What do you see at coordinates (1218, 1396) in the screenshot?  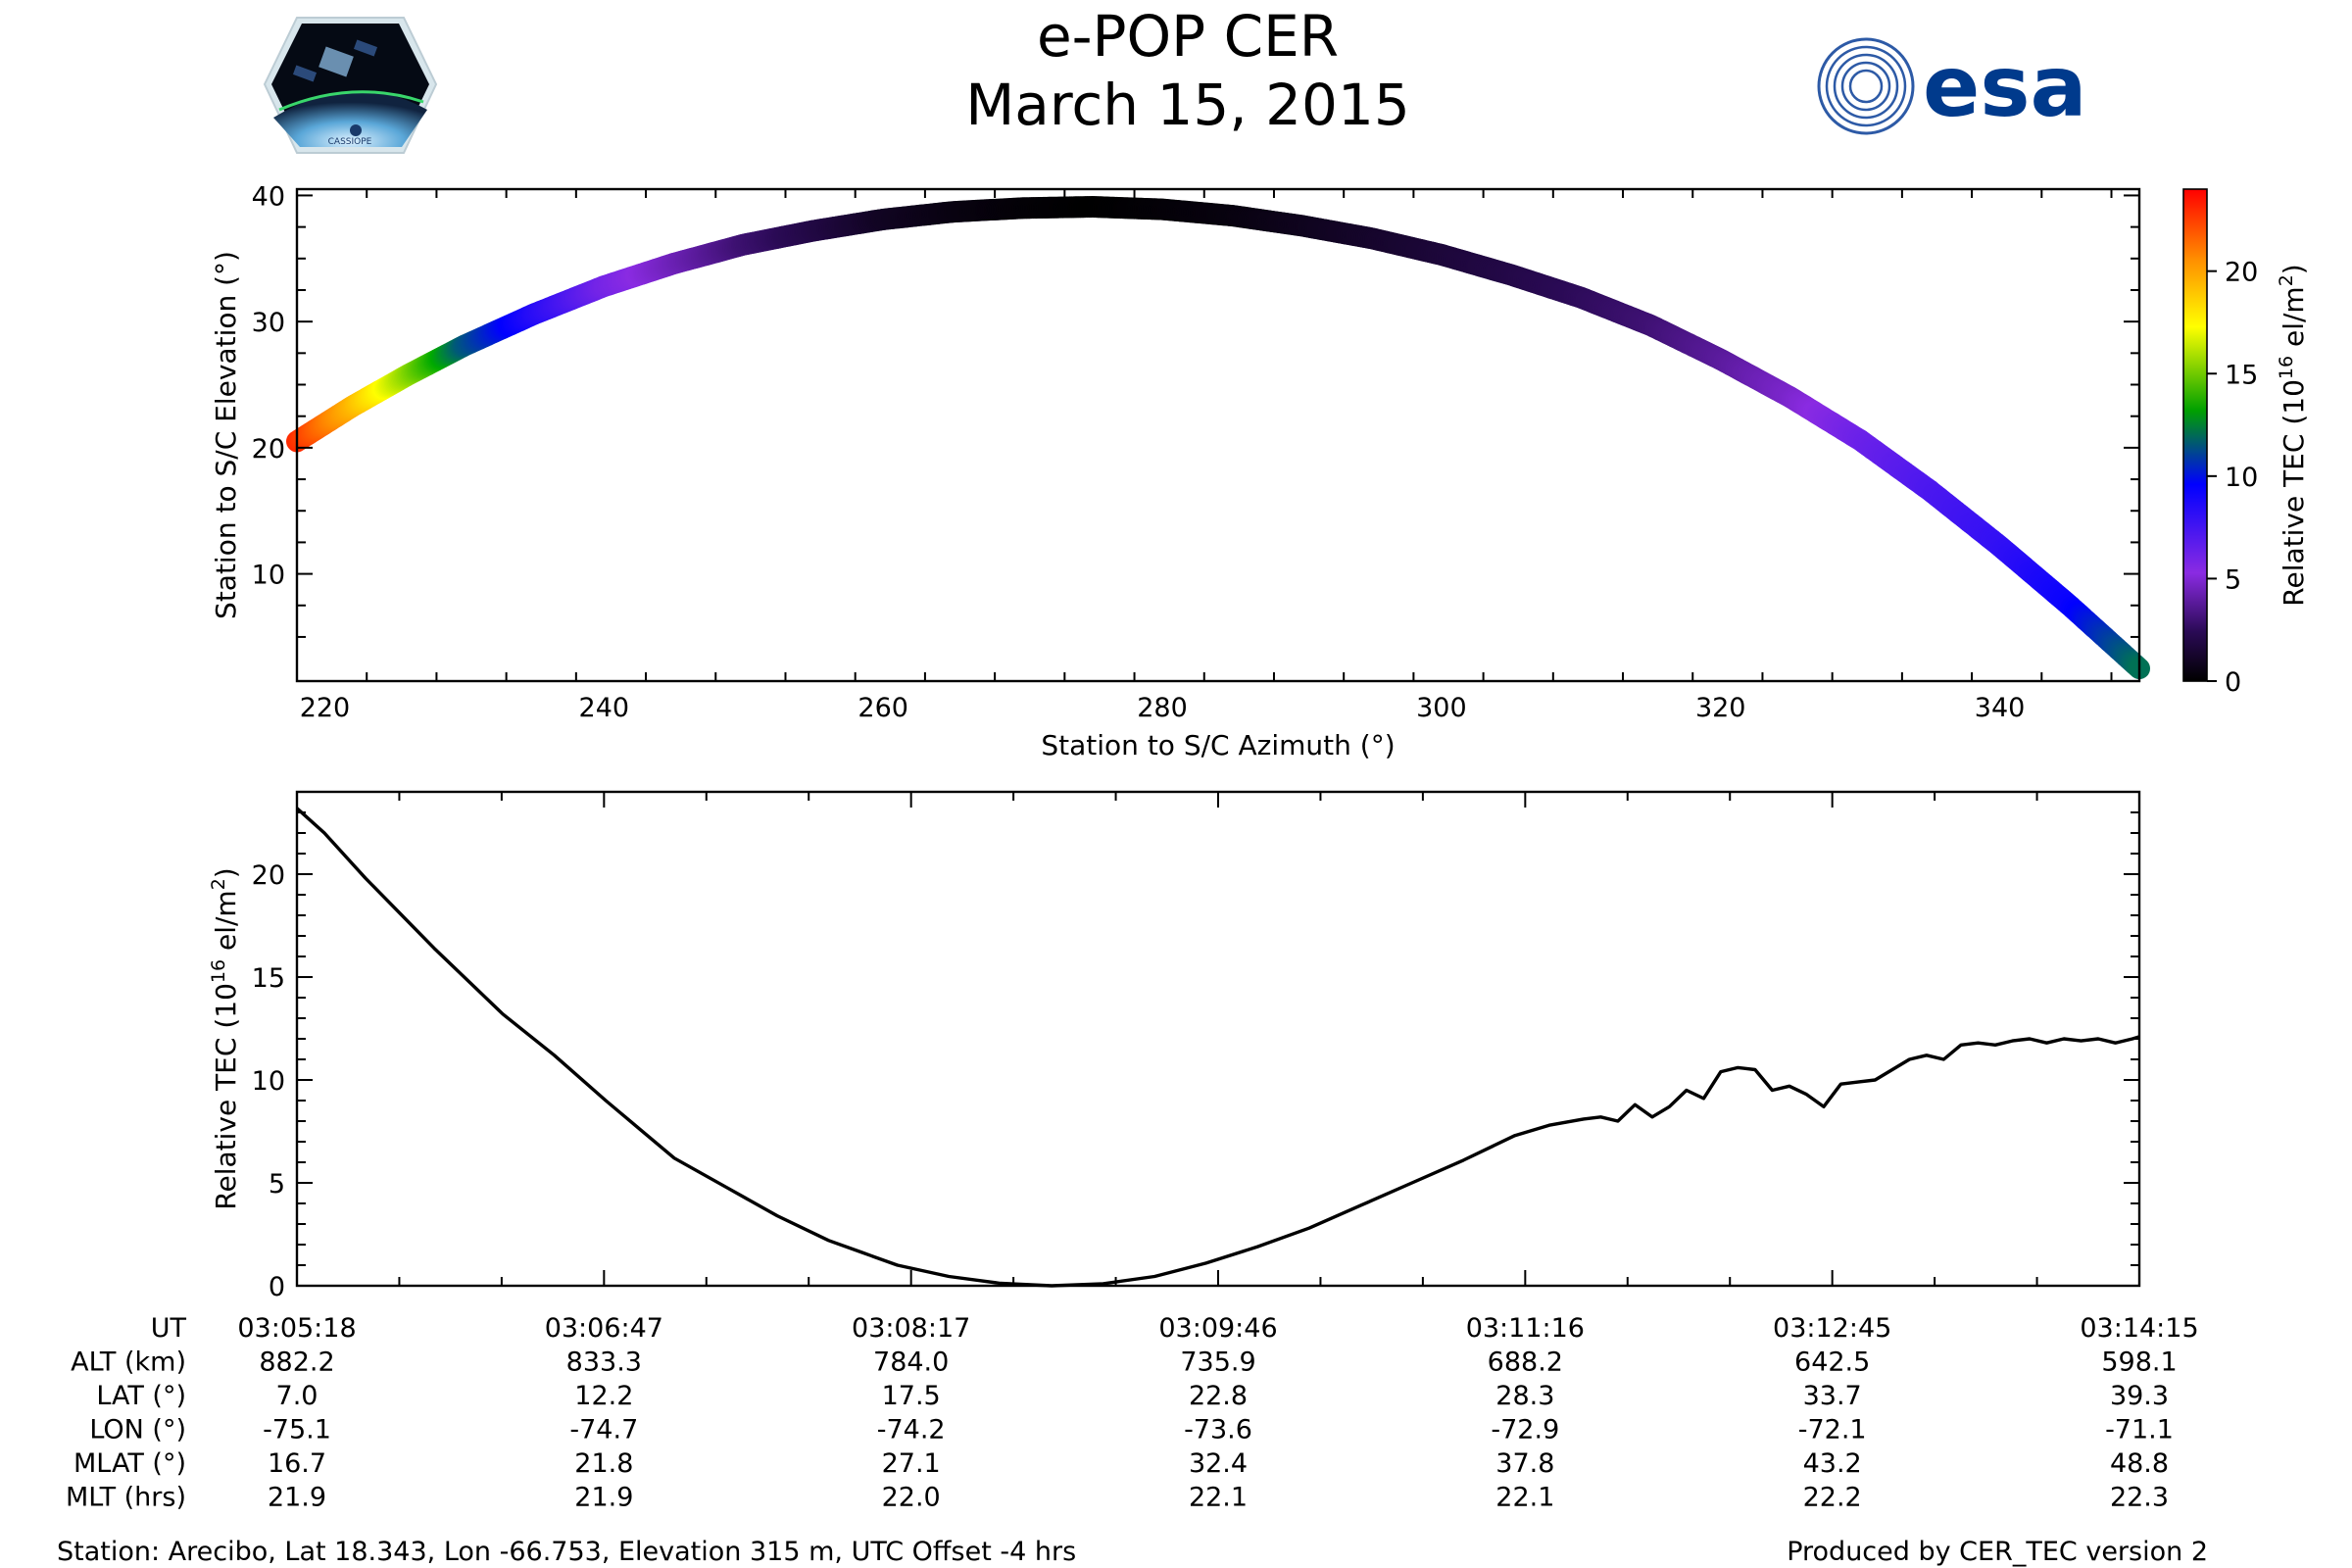 I see `table-cell: 22.8` at bounding box center [1218, 1396].